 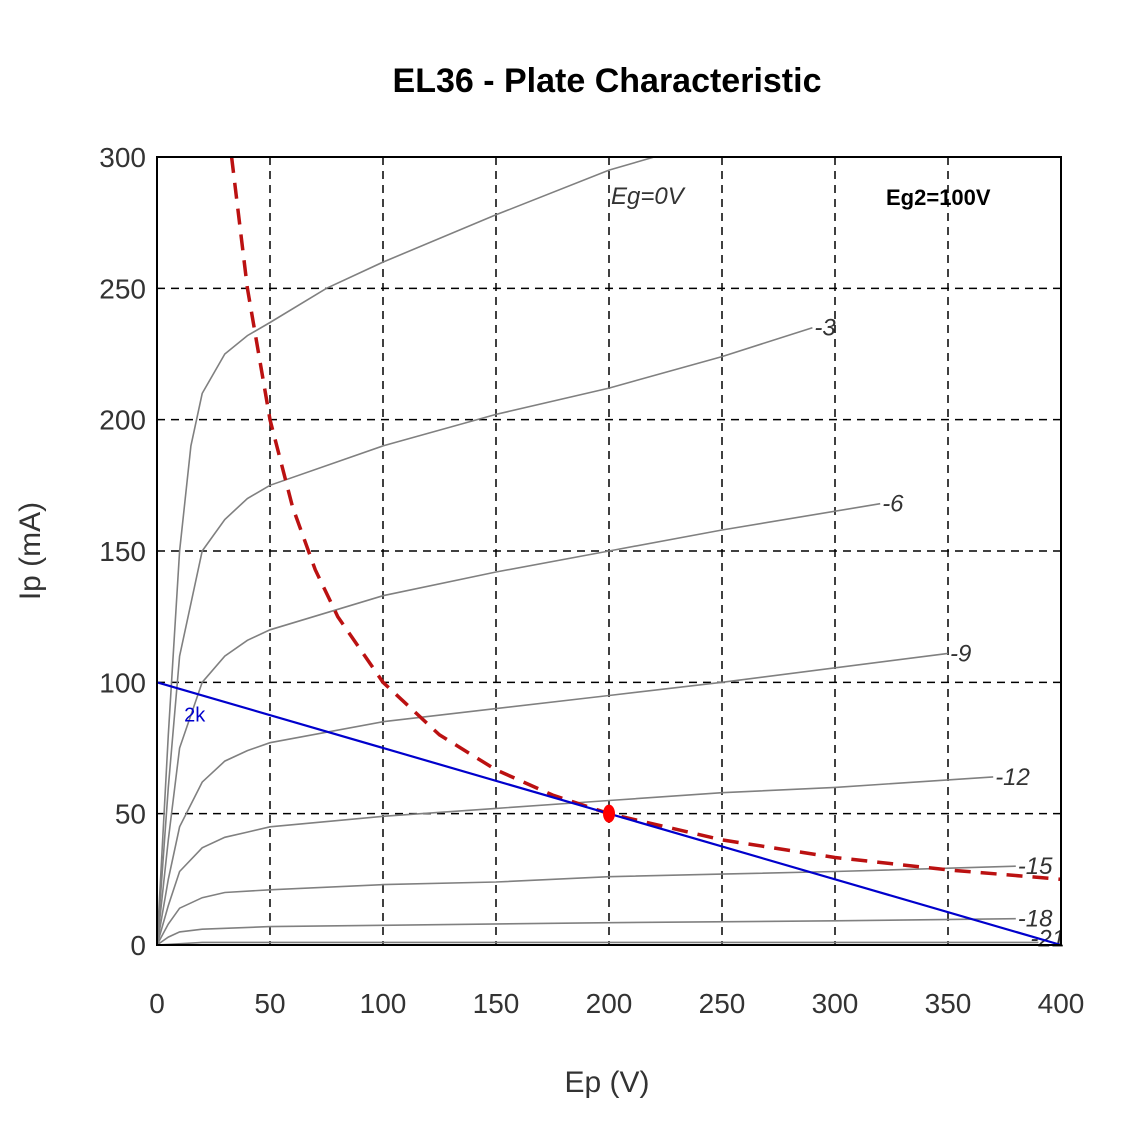 I want to click on y-tick-label: 300, so click(x=122, y=157).